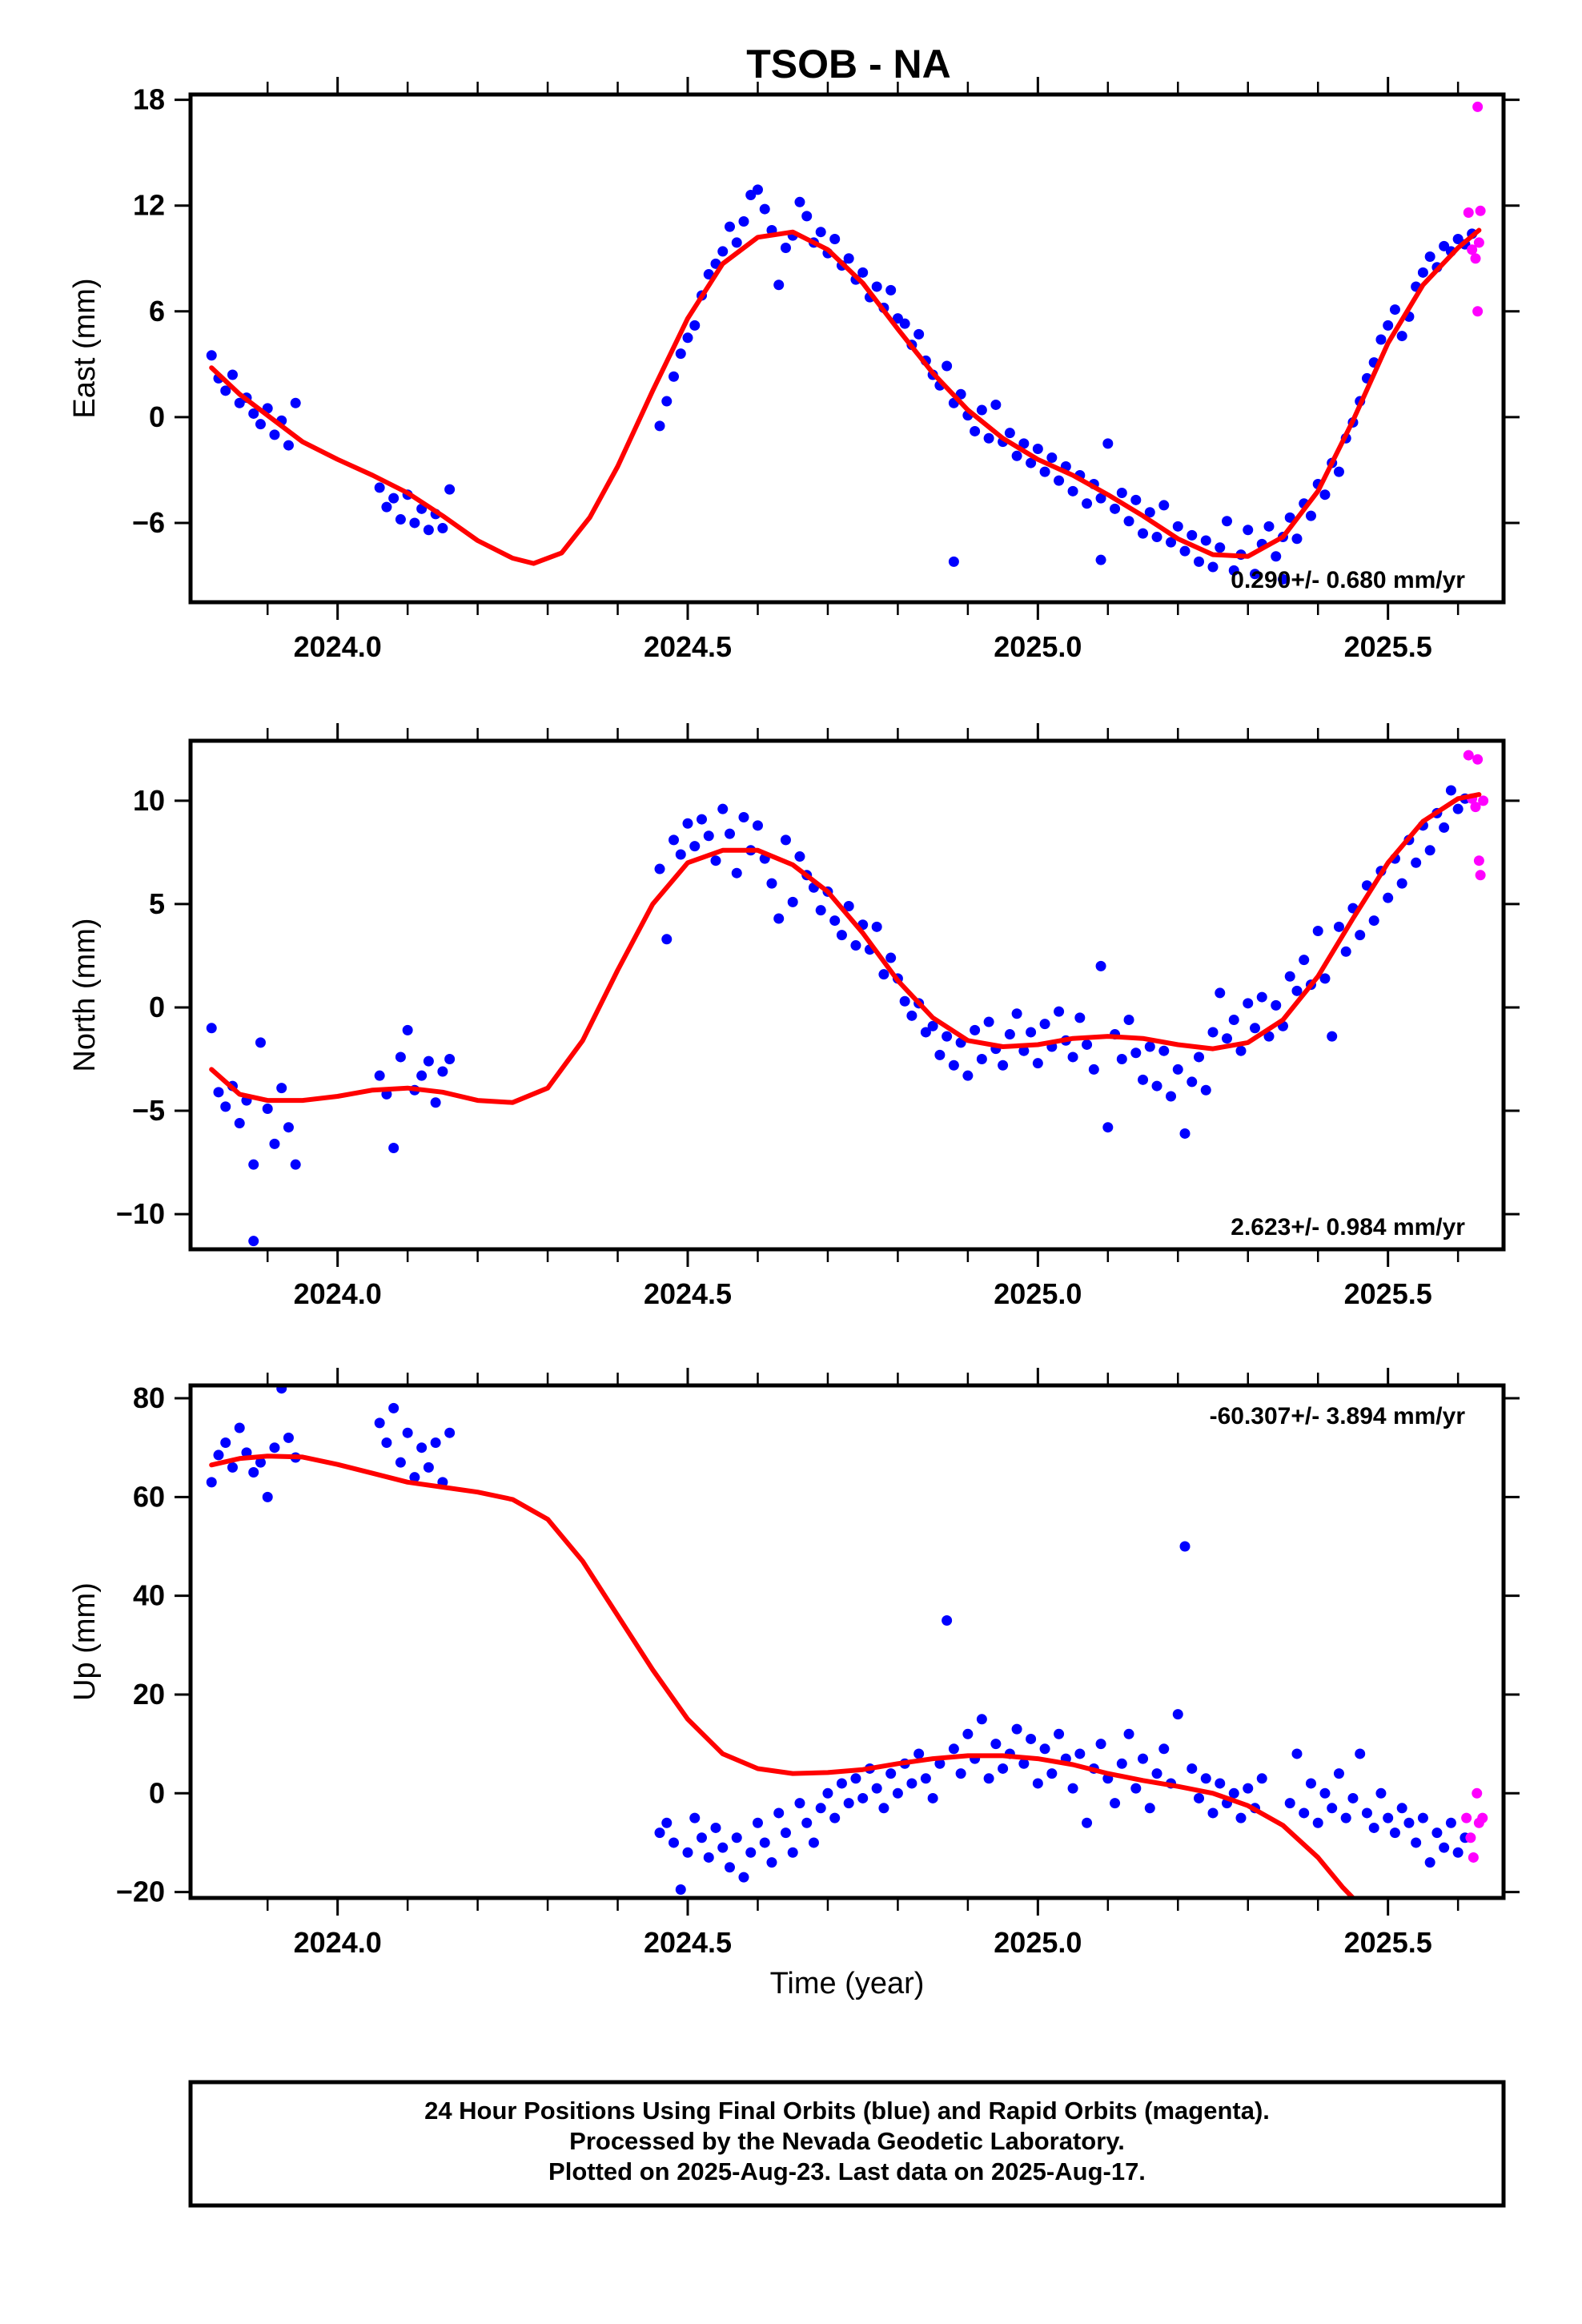 This screenshot has height=2324, width=1582. Describe the element at coordinates (848, 64) in the screenshot. I see `chart-title: TSOB - NA` at that location.